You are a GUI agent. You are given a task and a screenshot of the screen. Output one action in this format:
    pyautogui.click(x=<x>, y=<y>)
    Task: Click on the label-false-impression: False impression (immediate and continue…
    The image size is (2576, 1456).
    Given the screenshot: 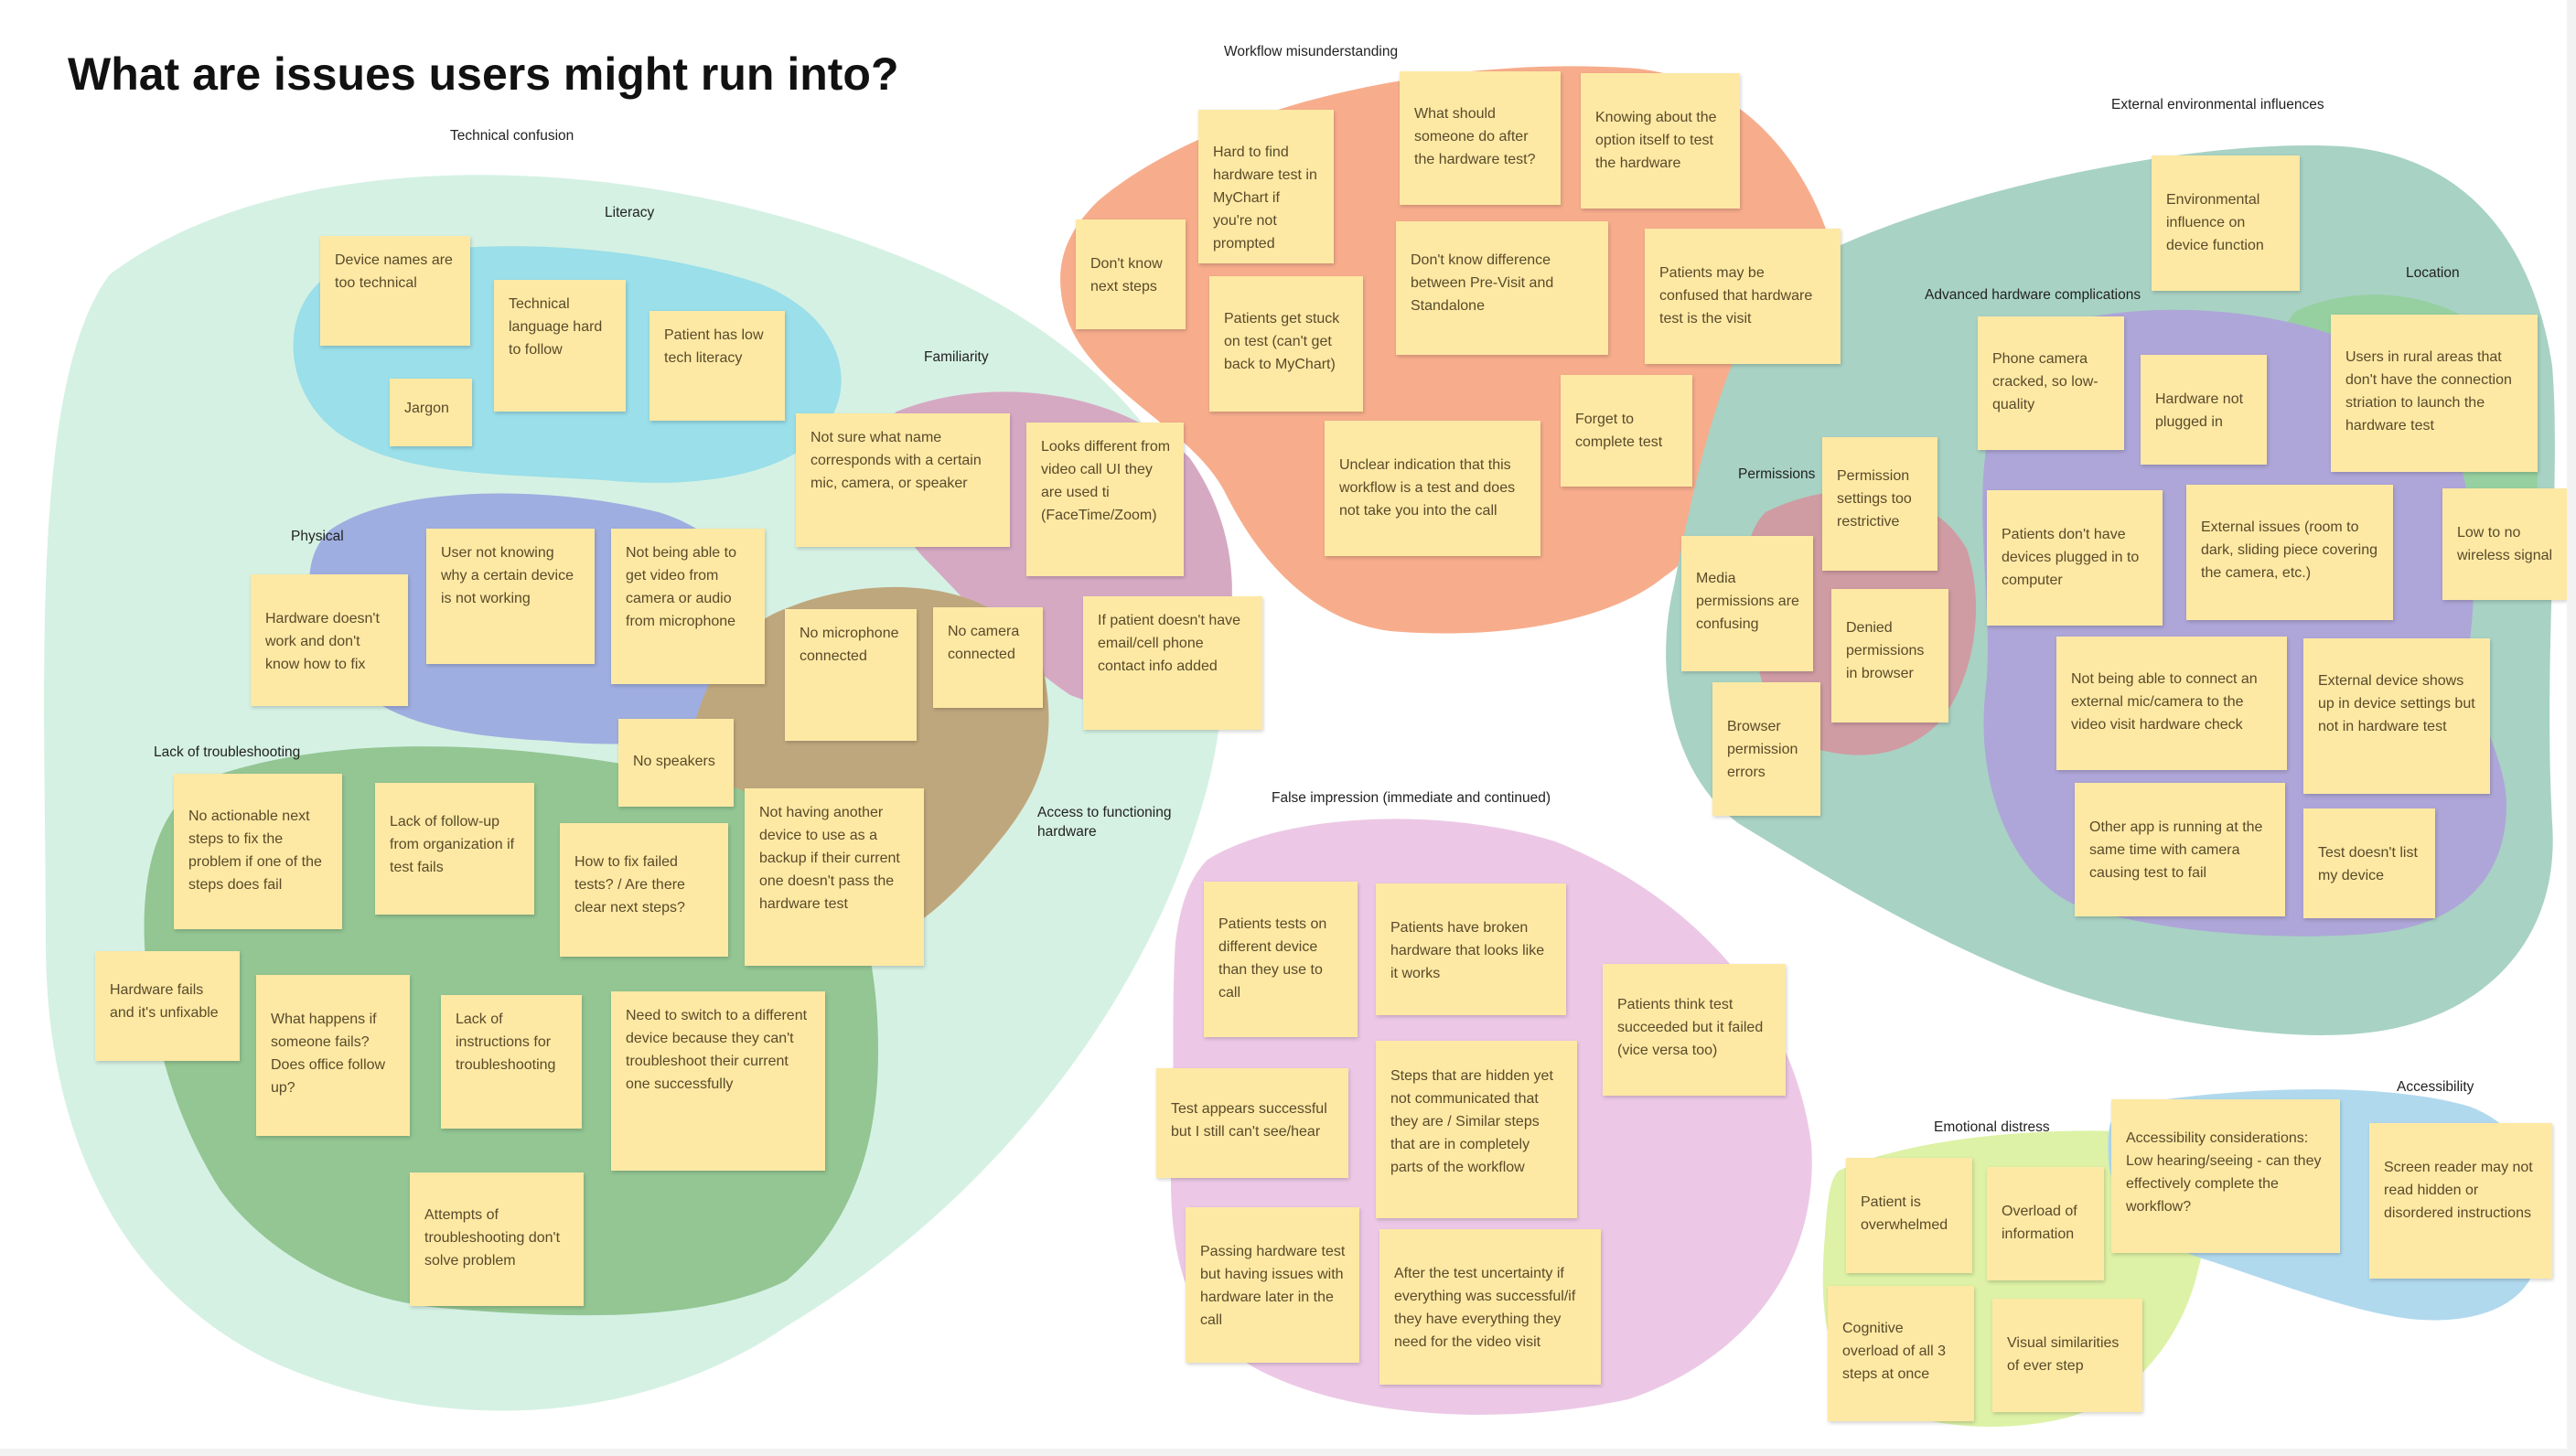 What is the action you would take?
    pyautogui.click(x=1412, y=798)
    